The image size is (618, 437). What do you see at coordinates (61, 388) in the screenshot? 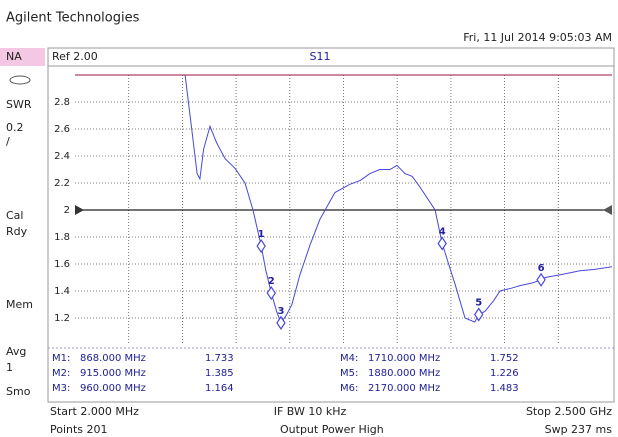
I see `marker-name: M3:` at bounding box center [61, 388].